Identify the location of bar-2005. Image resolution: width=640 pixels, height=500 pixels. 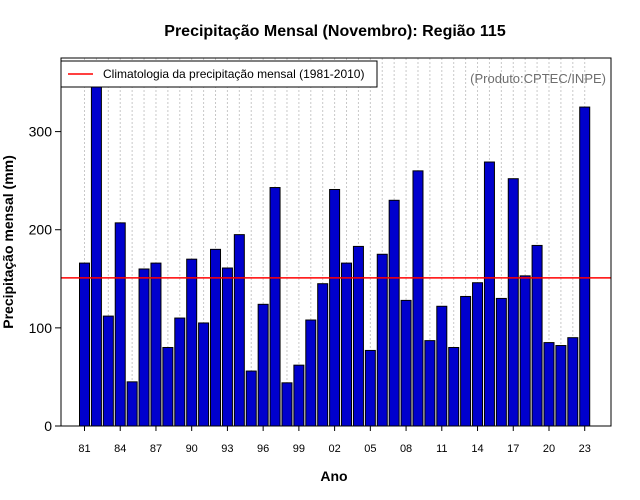
(370, 388).